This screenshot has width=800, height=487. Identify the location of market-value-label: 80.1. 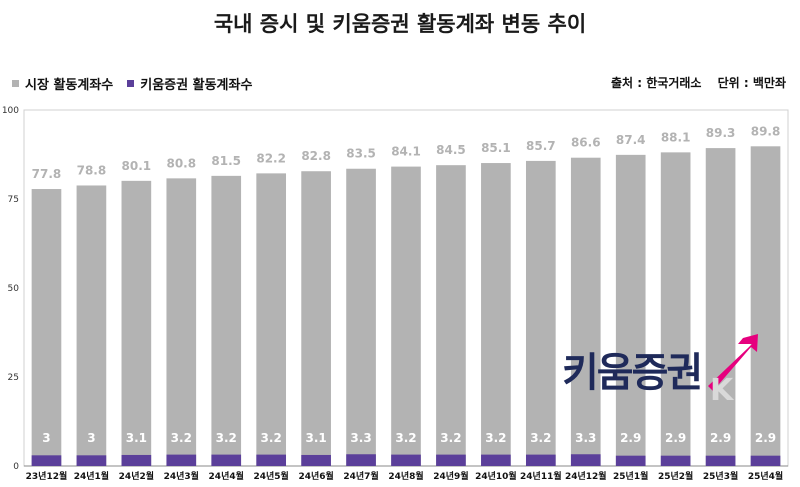
(137, 166).